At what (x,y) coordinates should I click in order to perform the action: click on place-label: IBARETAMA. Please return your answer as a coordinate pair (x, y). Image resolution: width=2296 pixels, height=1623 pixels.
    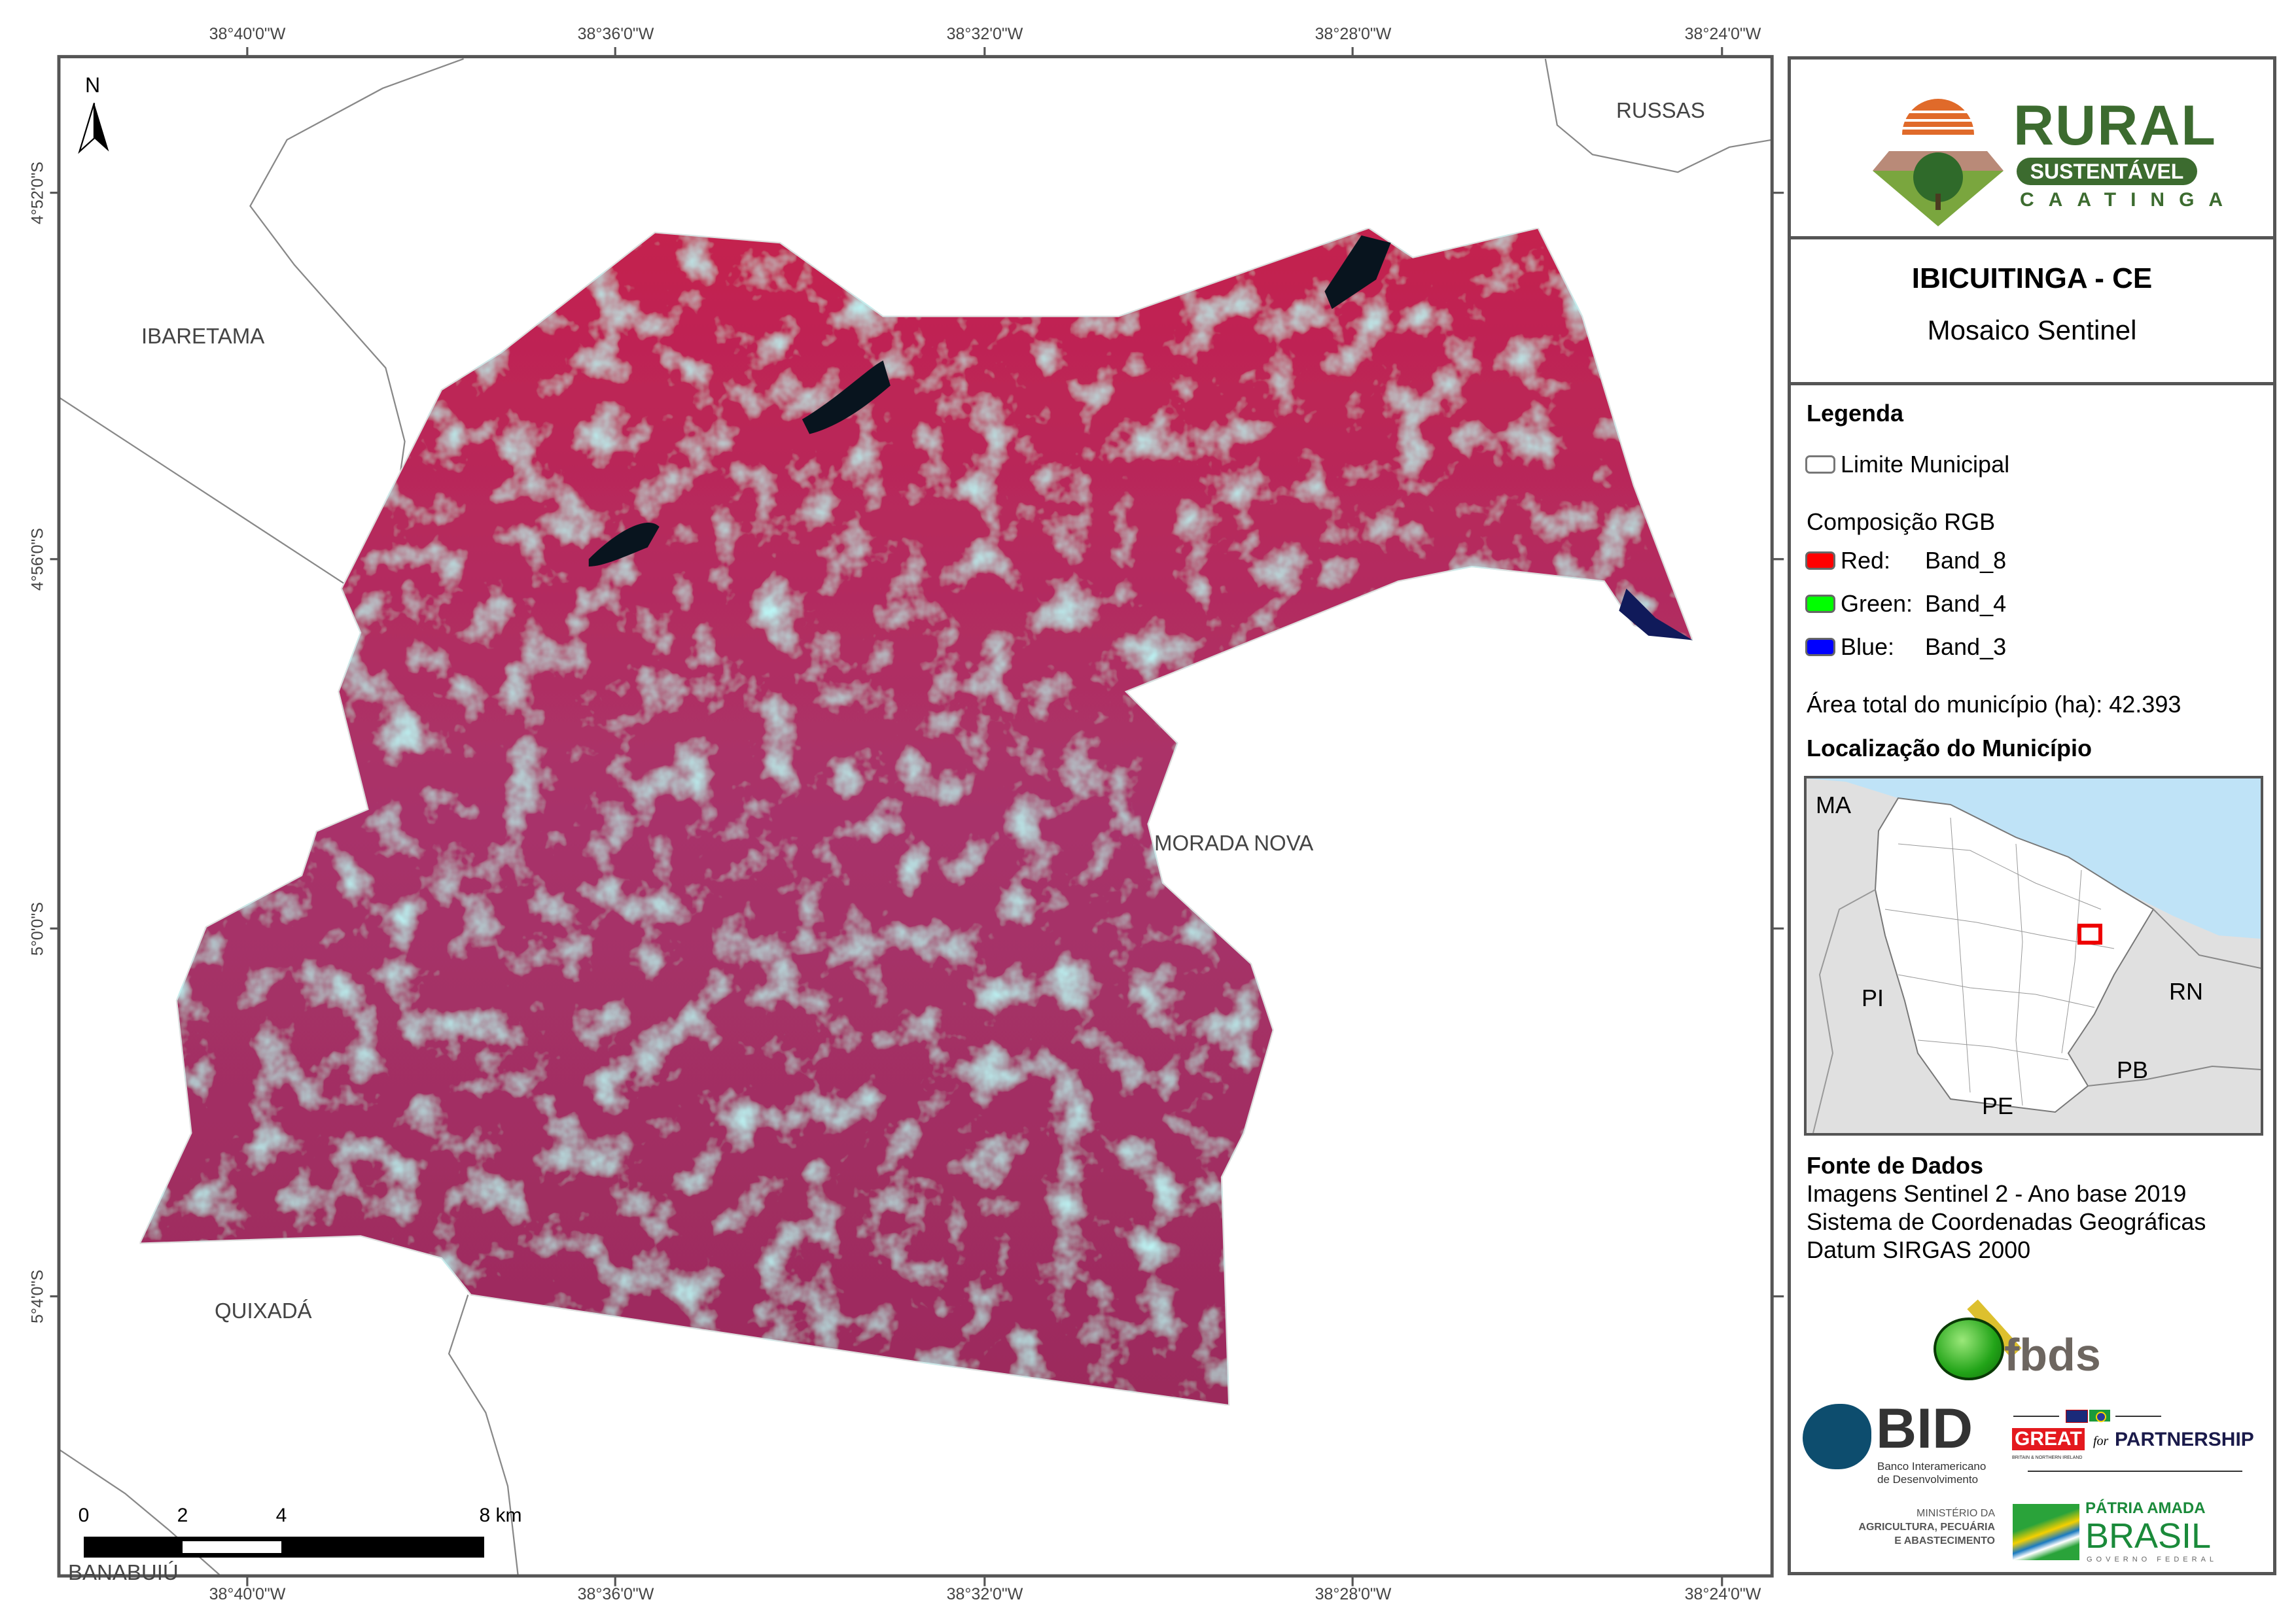
    Looking at the image, I should click on (203, 336).